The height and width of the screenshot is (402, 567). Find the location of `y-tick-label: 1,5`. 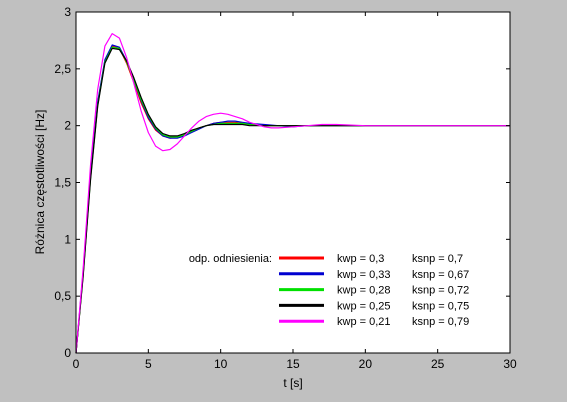

y-tick-label: 1,5 is located at coordinates (62, 183).